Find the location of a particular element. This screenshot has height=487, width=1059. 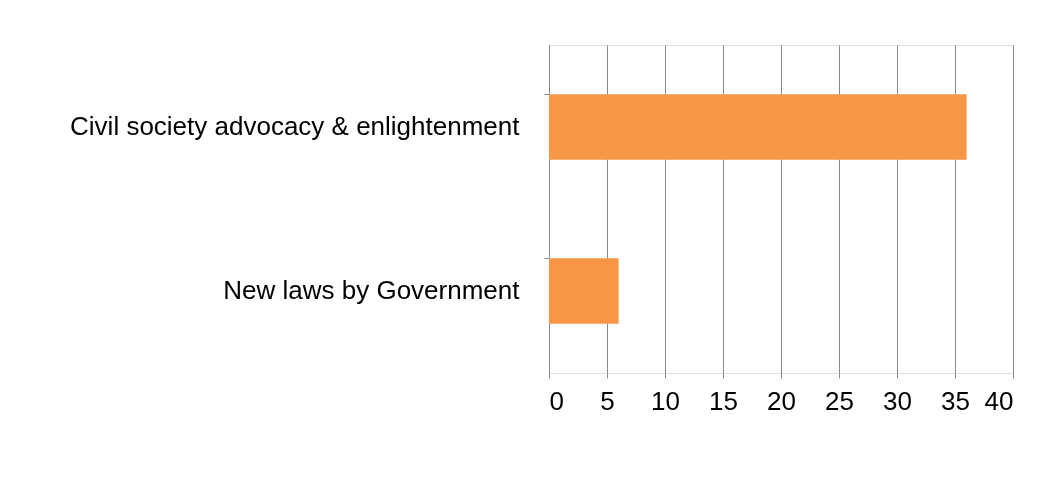

y-tick-label: Civil society advocacy & enlightenment is located at coordinates (295, 126).